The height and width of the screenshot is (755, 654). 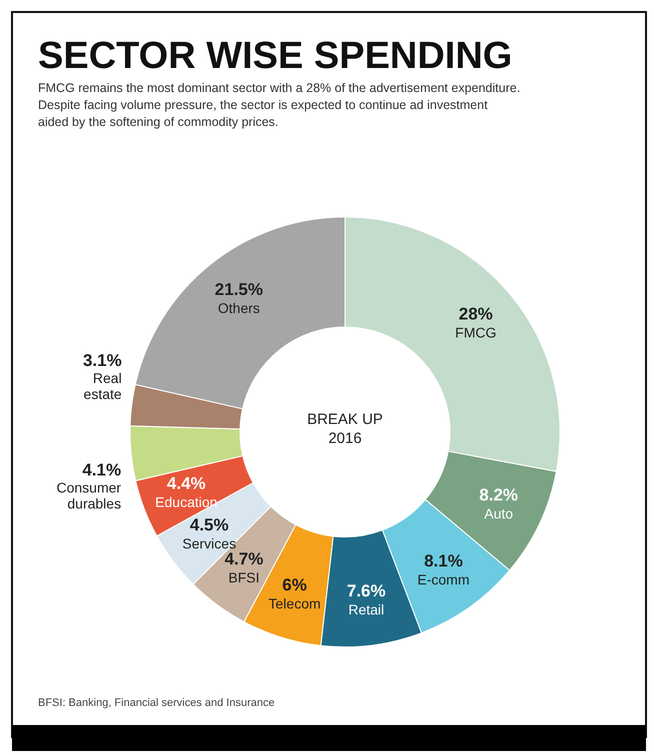 I want to click on data-label: 4.5%, so click(x=209, y=524).